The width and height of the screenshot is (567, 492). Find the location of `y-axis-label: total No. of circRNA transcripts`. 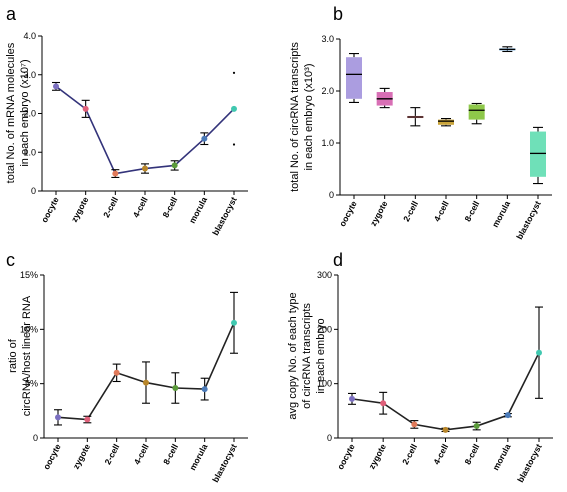

y-axis-label: total No. of circRNA transcripts is located at coordinates (295, 117).